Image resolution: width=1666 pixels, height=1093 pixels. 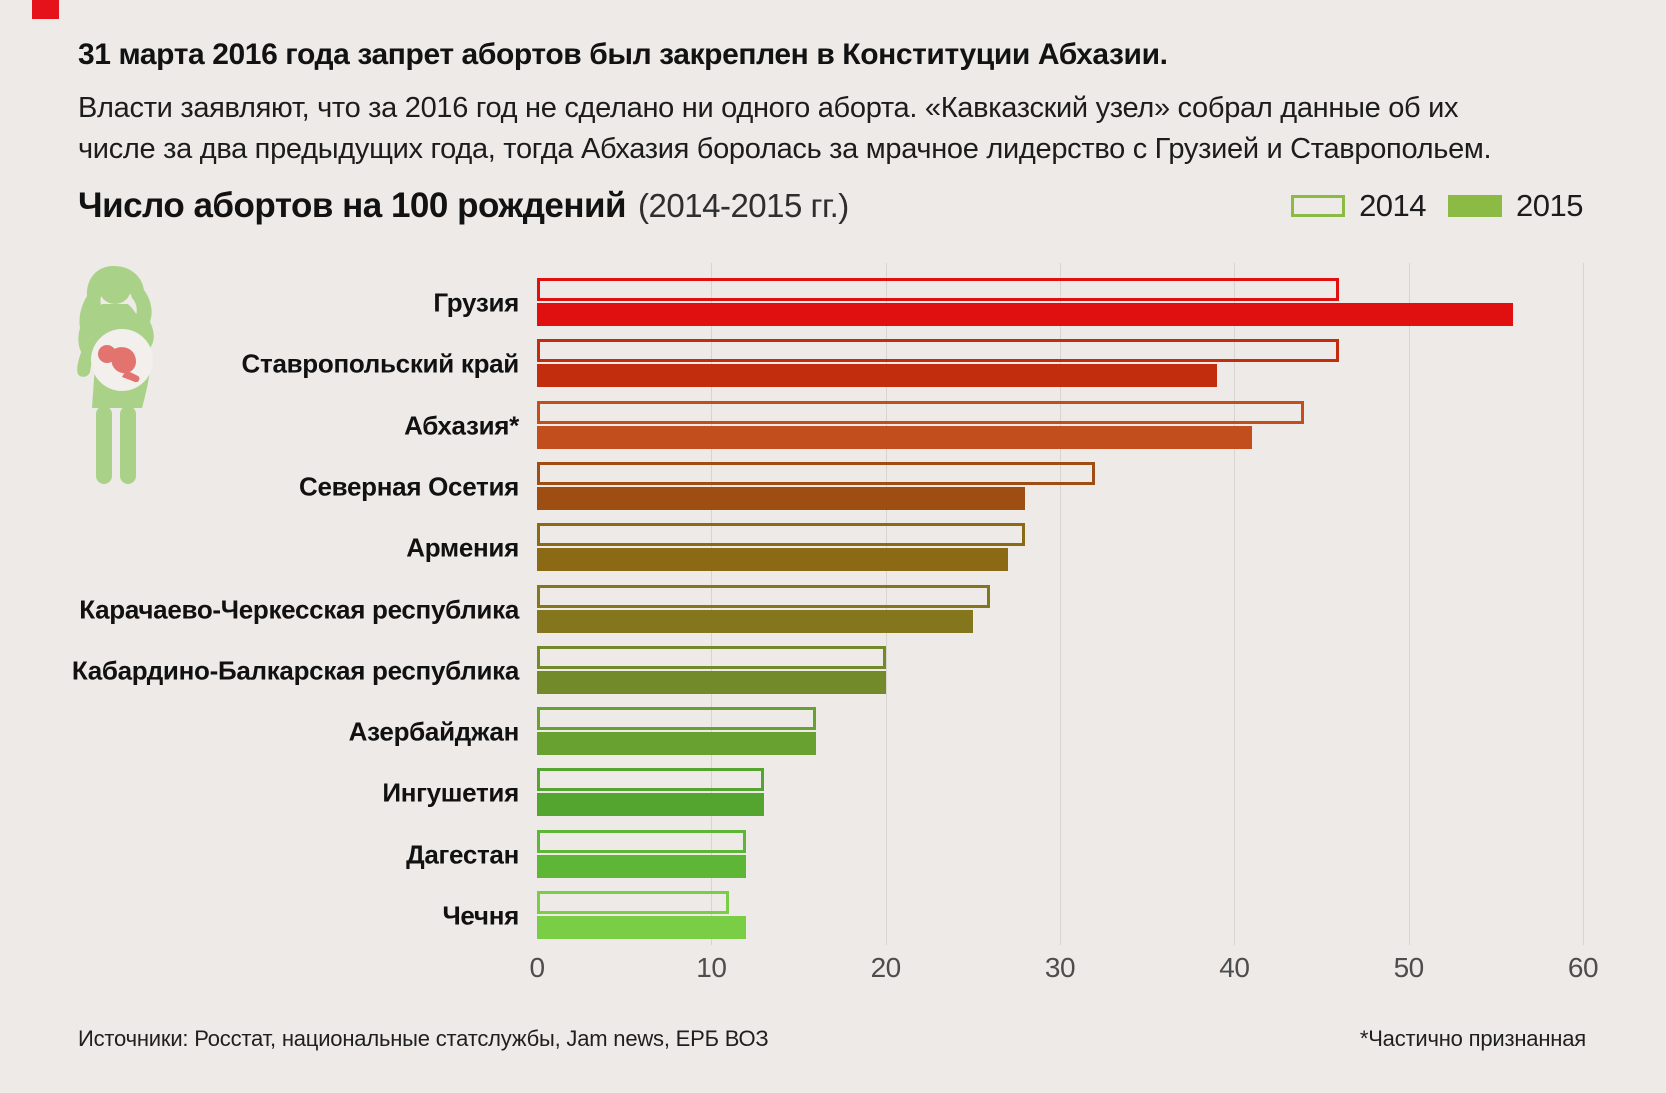 I want to click on legend-outline-swatch-icon, so click(x=1318, y=206).